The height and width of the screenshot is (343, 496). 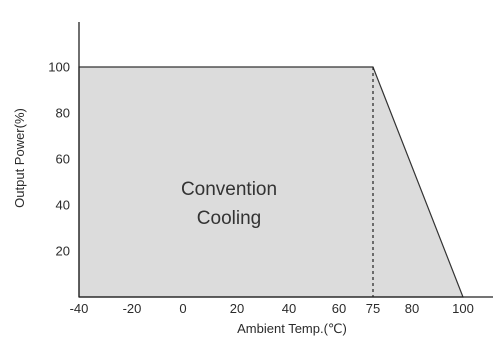 I want to click on y-tick-labels: 20 40 60 80 100, so click(x=59, y=159).